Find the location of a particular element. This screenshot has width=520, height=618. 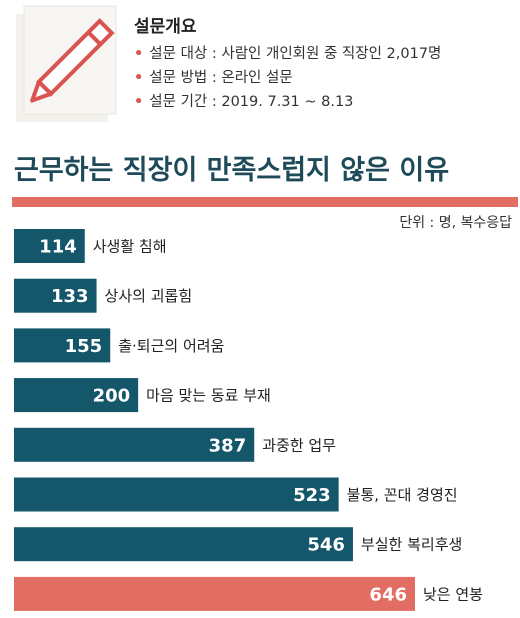

bar-value-label: 523 is located at coordinates (312, 495).